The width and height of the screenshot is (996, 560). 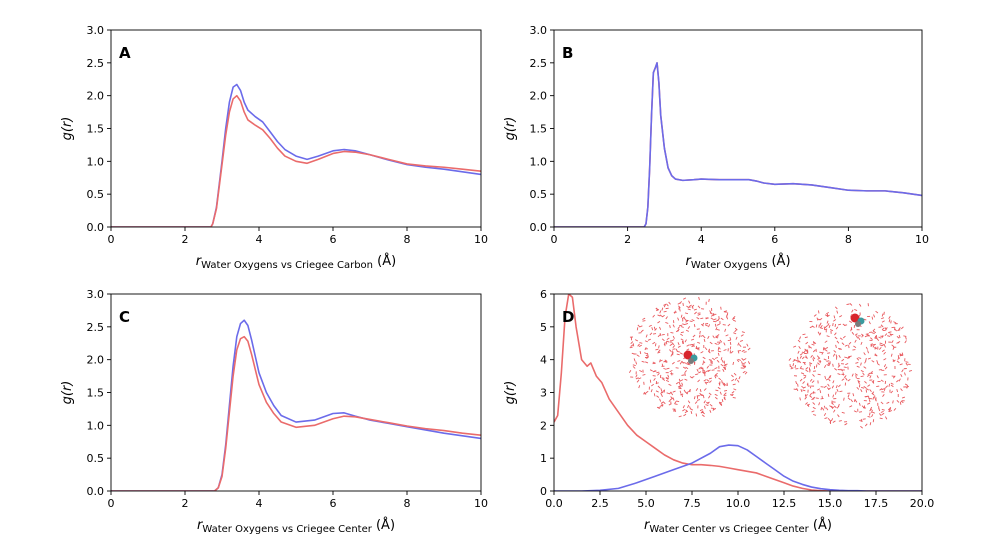 I want to click on x-tick-label: 2, so click(x=627, y=239).